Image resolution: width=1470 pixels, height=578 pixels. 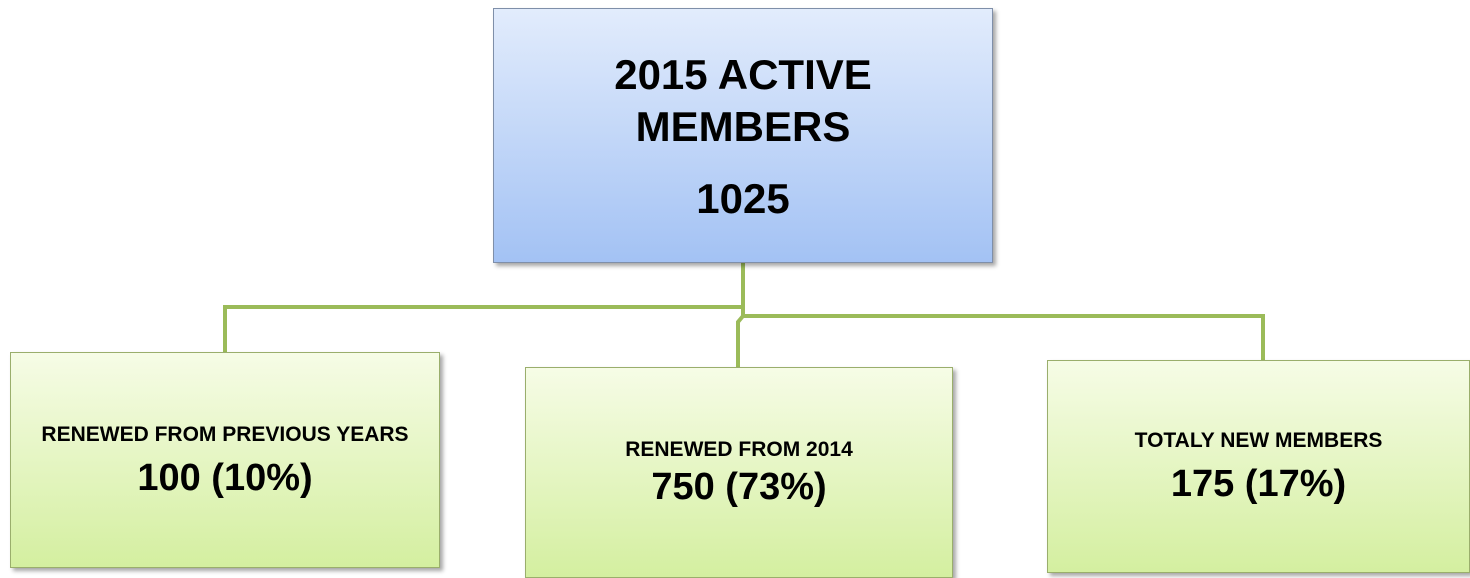 What do you see at coordinates (484, 307) in the screenshot?
I see `connector-left` at bounding box center [484, 307].